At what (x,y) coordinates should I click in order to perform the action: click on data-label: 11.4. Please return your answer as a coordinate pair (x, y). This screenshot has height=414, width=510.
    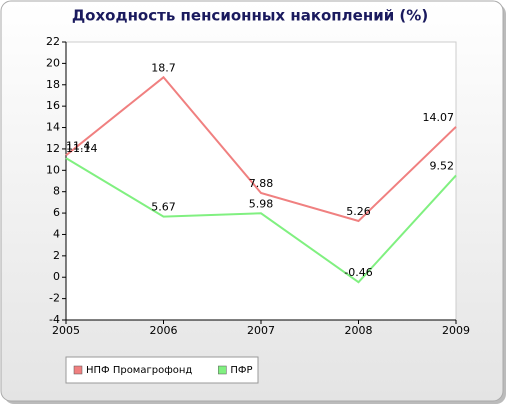
    Looking at the image, I should click on (78, 145).